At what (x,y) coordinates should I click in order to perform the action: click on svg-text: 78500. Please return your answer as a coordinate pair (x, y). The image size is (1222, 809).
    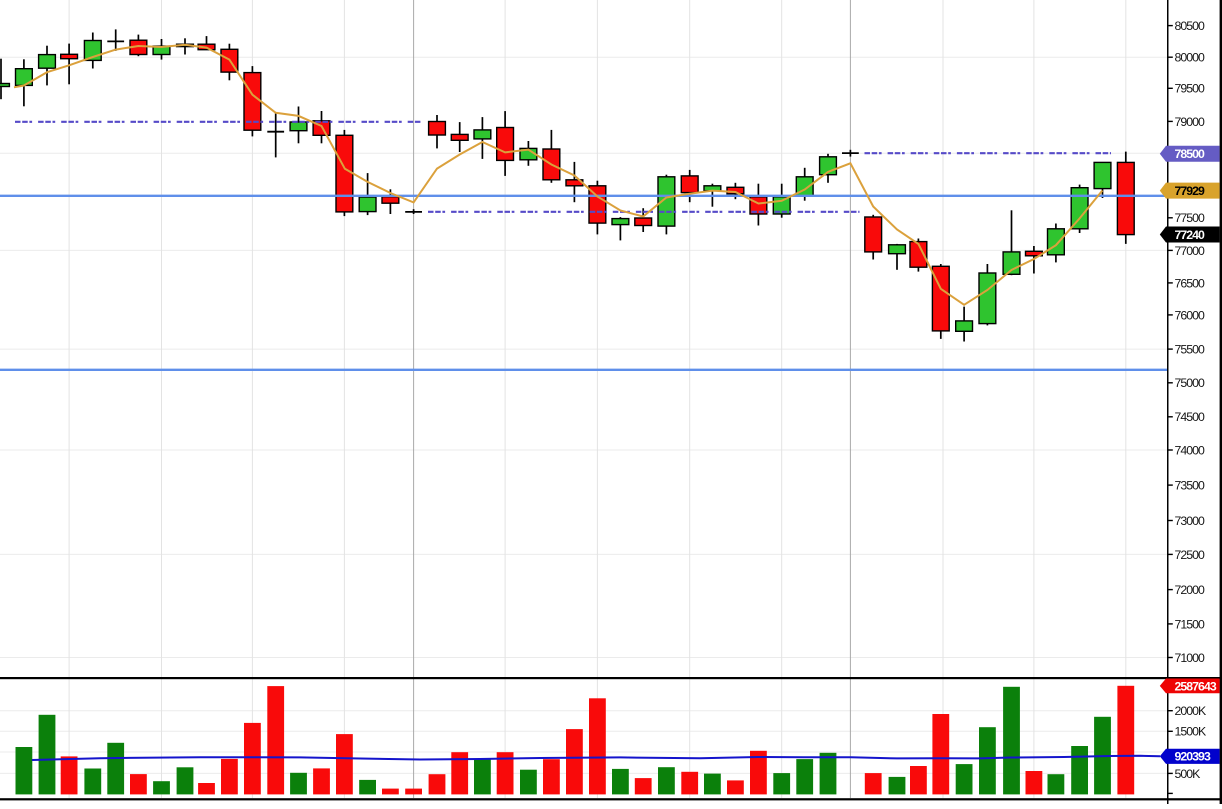
    Looking at the image, I should click on (1190, 154).